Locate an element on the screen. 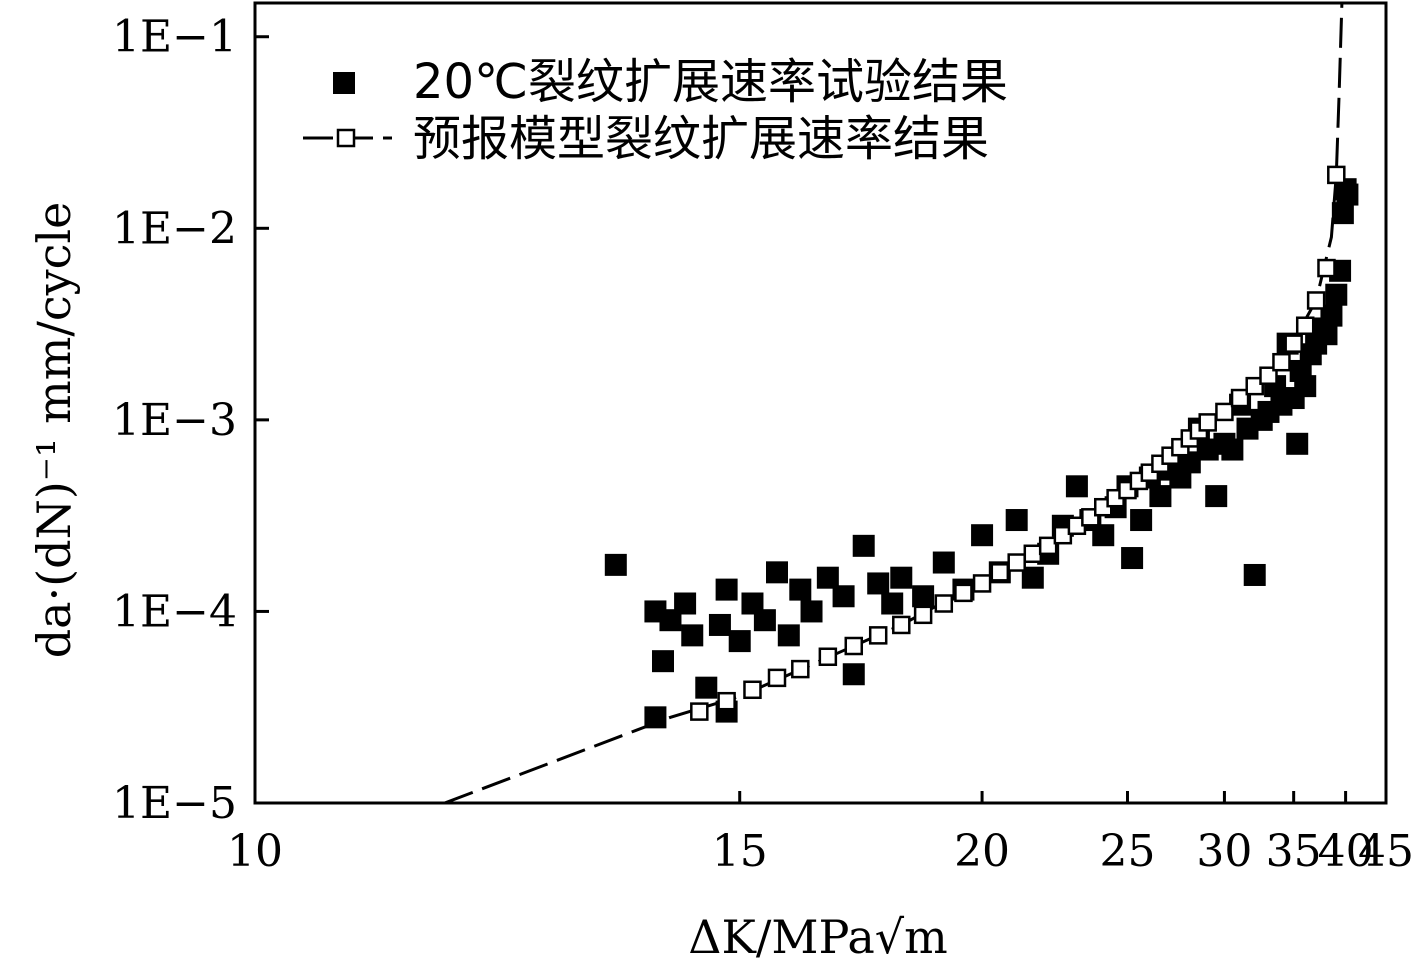 The image size is (1417, 970). y-tick-label: 1E−4 is located at coordinates (174, 611).